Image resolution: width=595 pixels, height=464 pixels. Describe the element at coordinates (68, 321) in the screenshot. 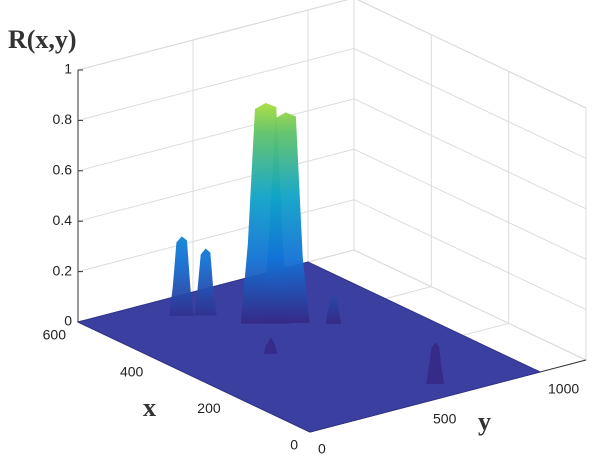

I see `z-tick-label: 0` at that location.